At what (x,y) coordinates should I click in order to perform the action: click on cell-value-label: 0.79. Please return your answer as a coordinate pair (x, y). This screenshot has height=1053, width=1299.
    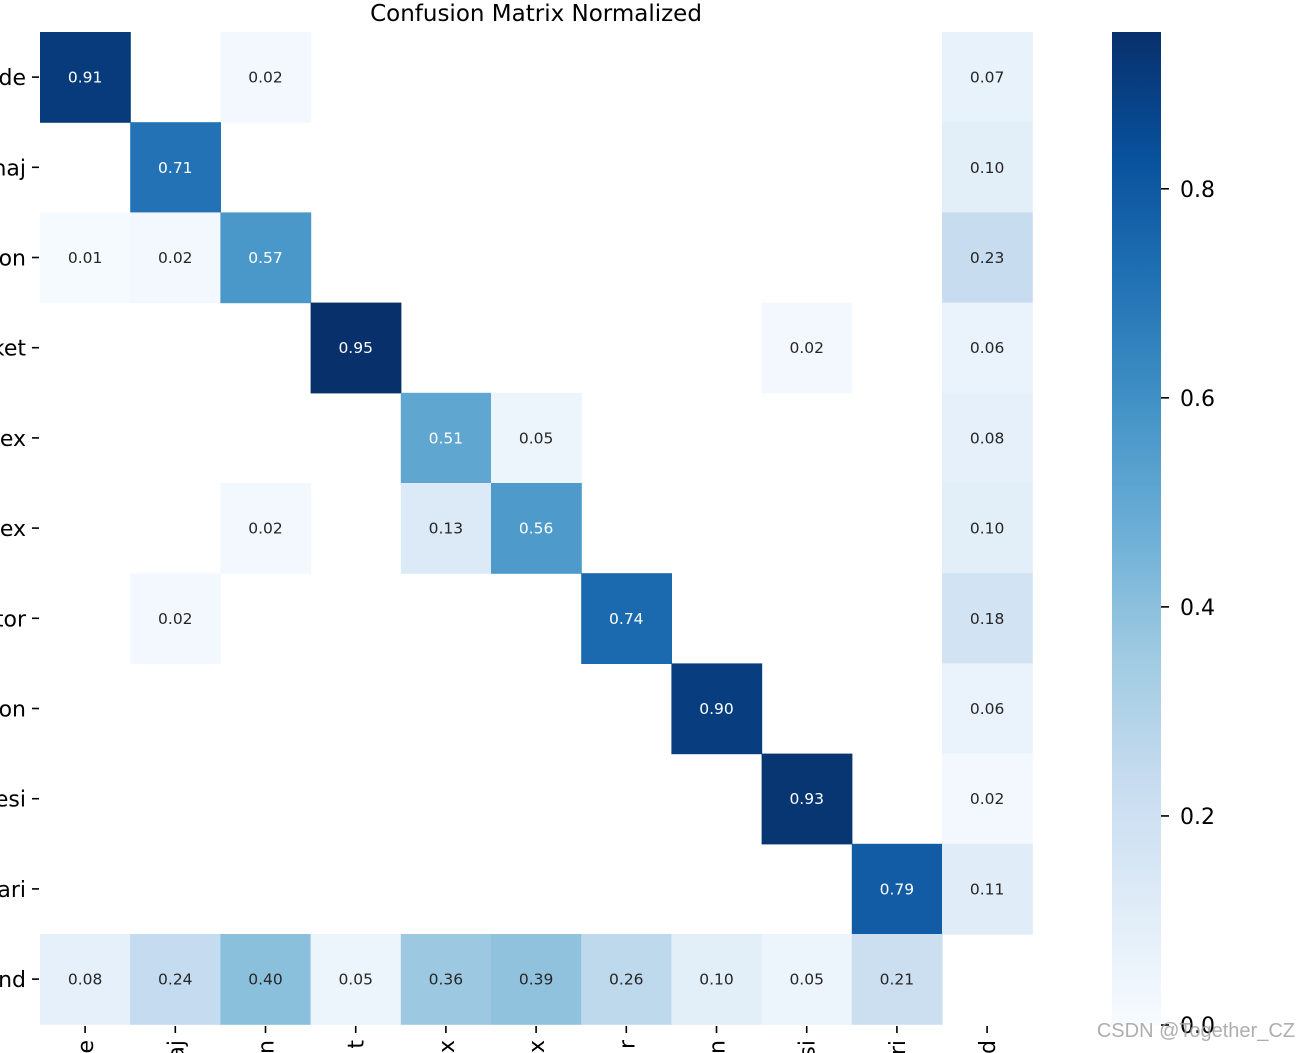
    Looking at the image, I should click on (897, 889).